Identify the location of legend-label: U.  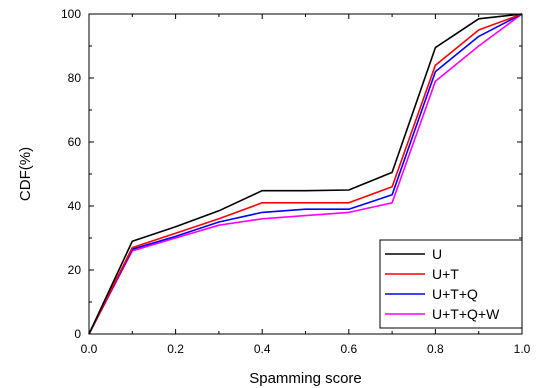
(437, 254).